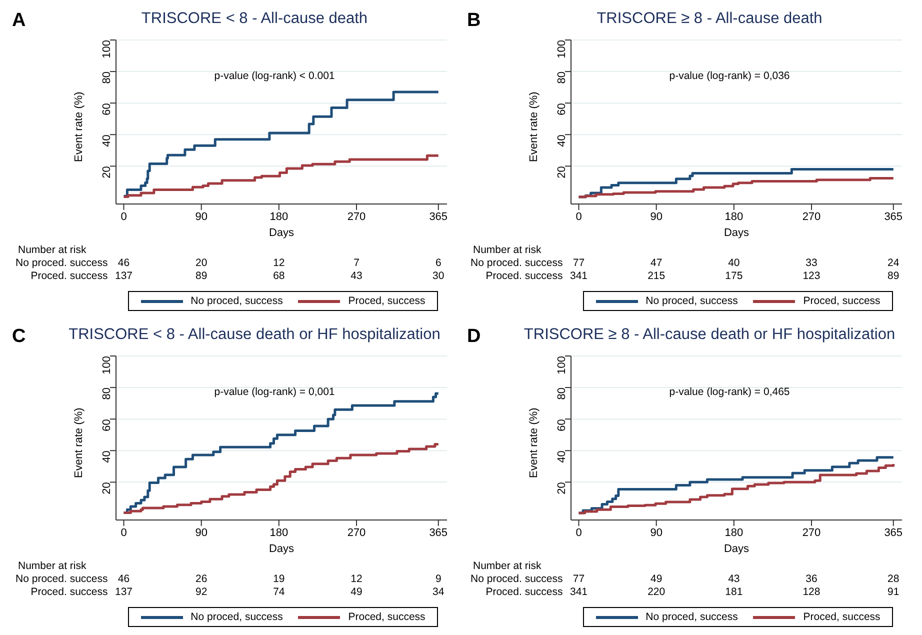  What do you see at coordinates (734, 592) in the screenshot?
I see `text: 181` at bounding box center [734, 592].